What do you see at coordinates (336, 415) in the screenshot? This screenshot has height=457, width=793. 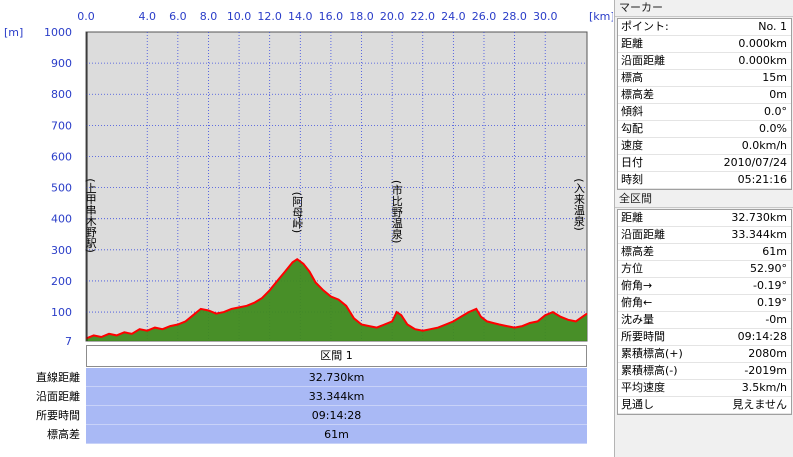 I see `section-row-value: 09:14:28` at bounding box center [336, 415].